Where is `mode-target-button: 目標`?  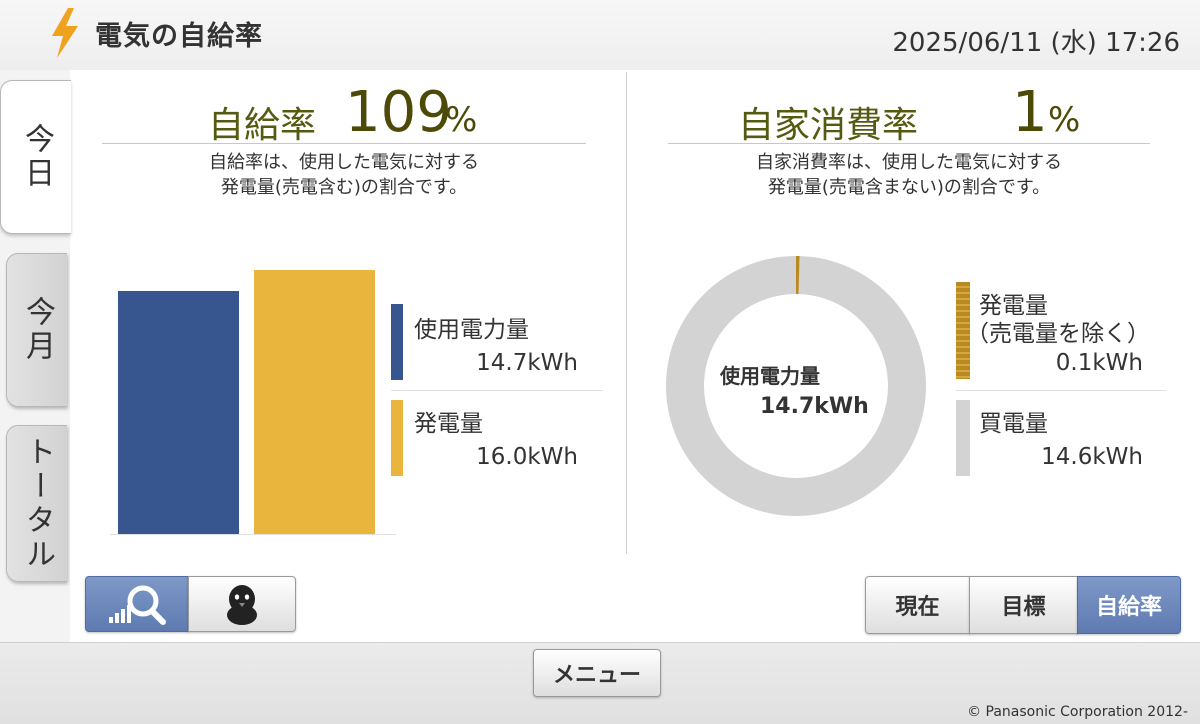 mode-target-button: 目標 is located at coordinates (1023, 605).